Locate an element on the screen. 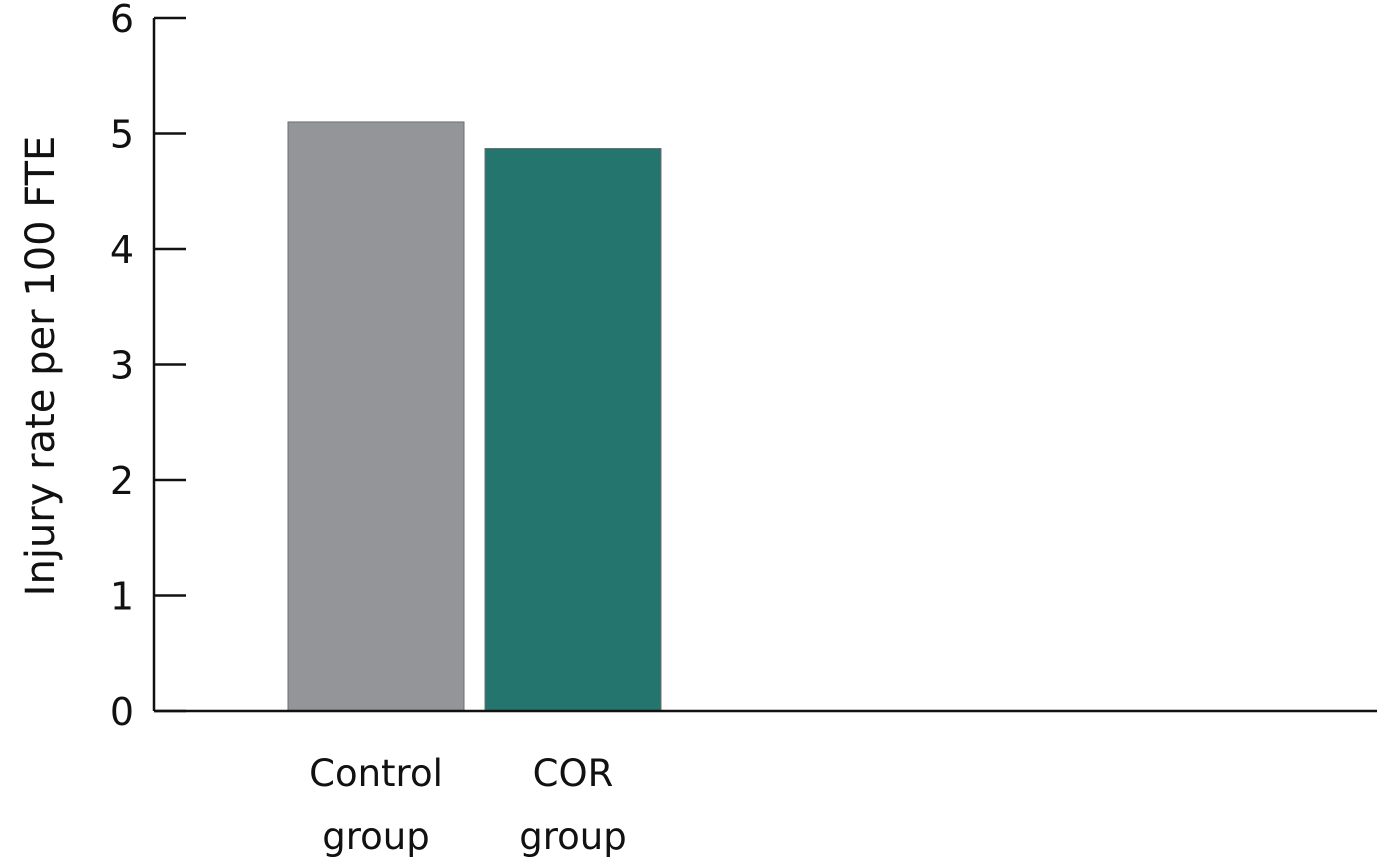 The width and height of the screenshot is (1377, 861). y-tick-label-5: 5 is located at coordinates (122, 135).